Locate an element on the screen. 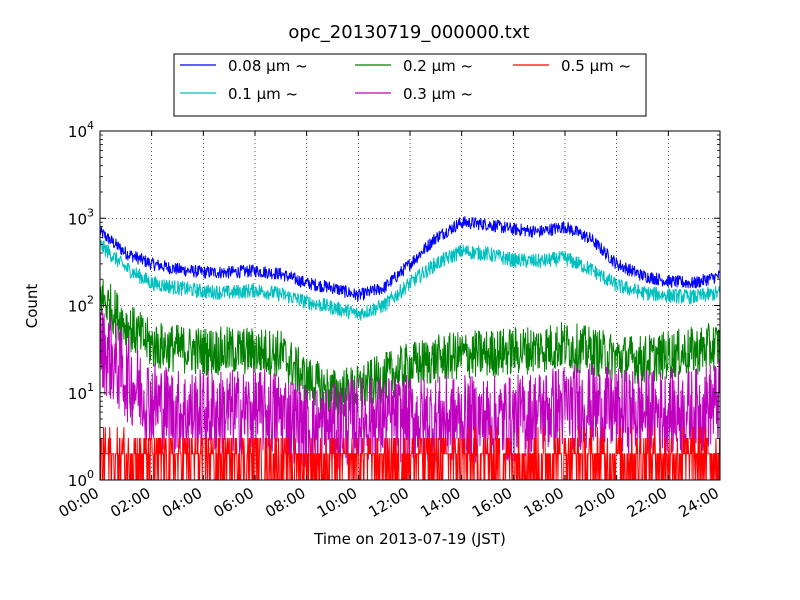 The image size is (800, 600). y-tick-label: 10⁰ is located at coordinates (81, 479).